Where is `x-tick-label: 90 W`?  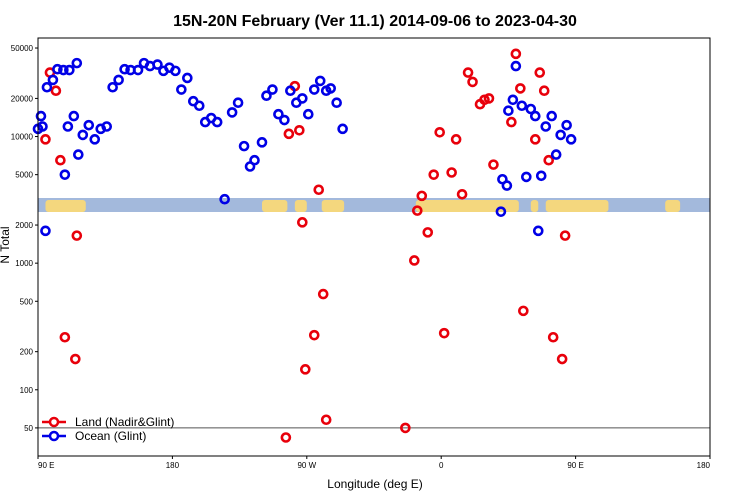
x-tick-label: 90 W is located at coordinates (306, 465).